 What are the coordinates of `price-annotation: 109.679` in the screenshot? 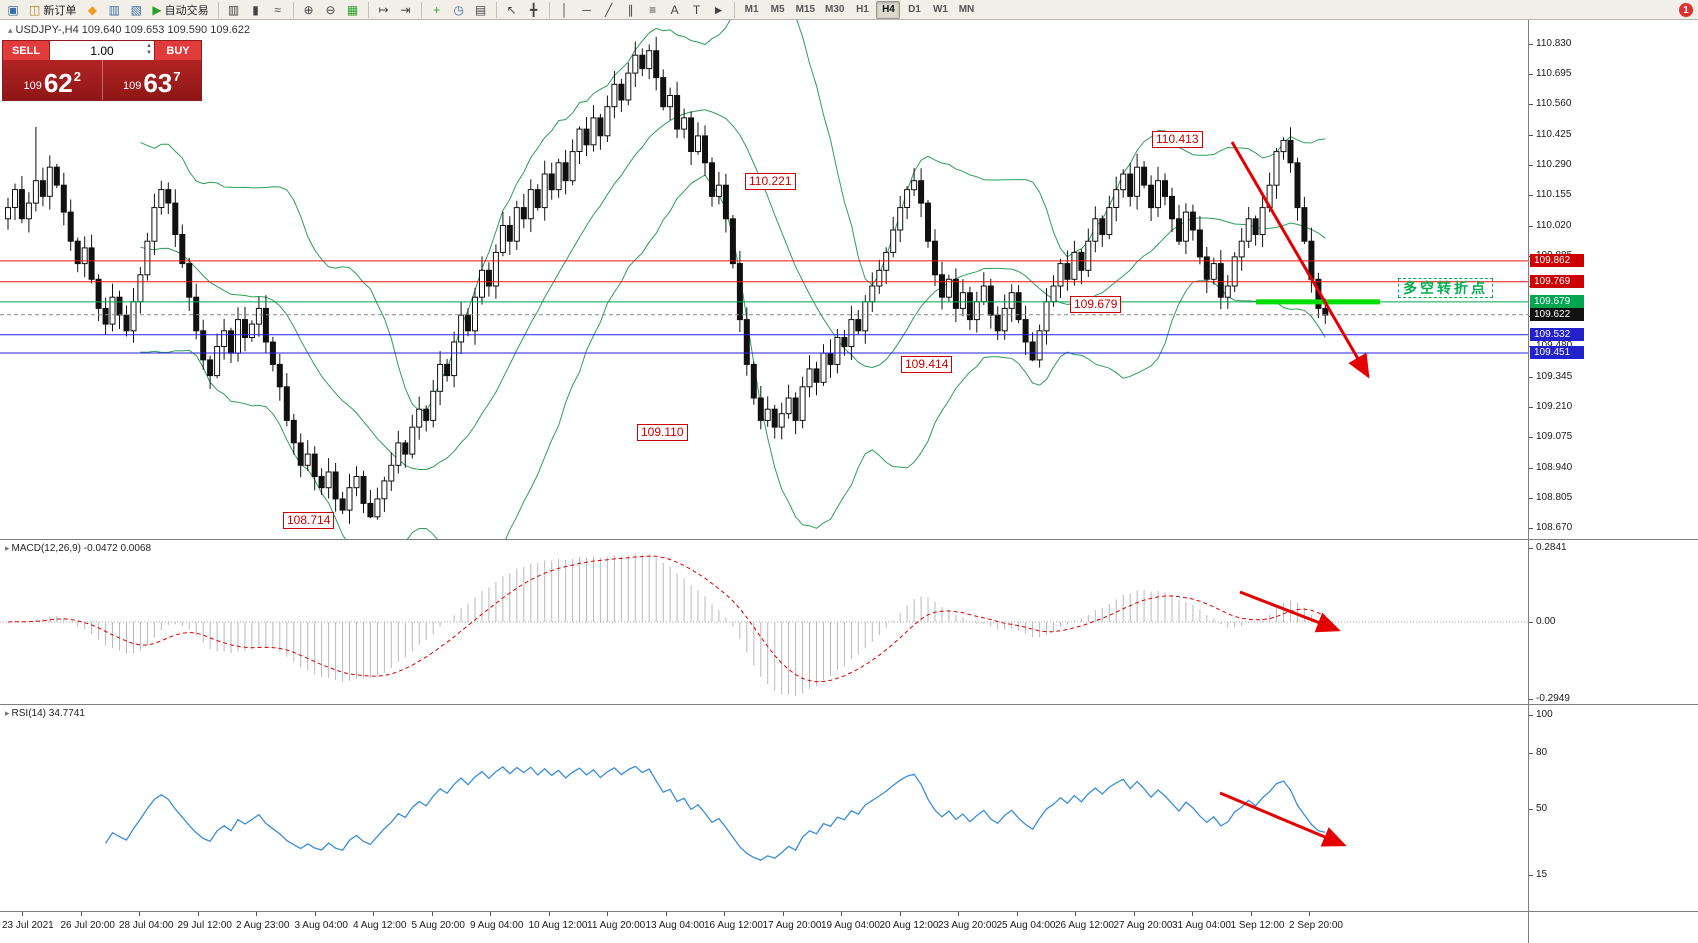 It's located at (1096, 304).